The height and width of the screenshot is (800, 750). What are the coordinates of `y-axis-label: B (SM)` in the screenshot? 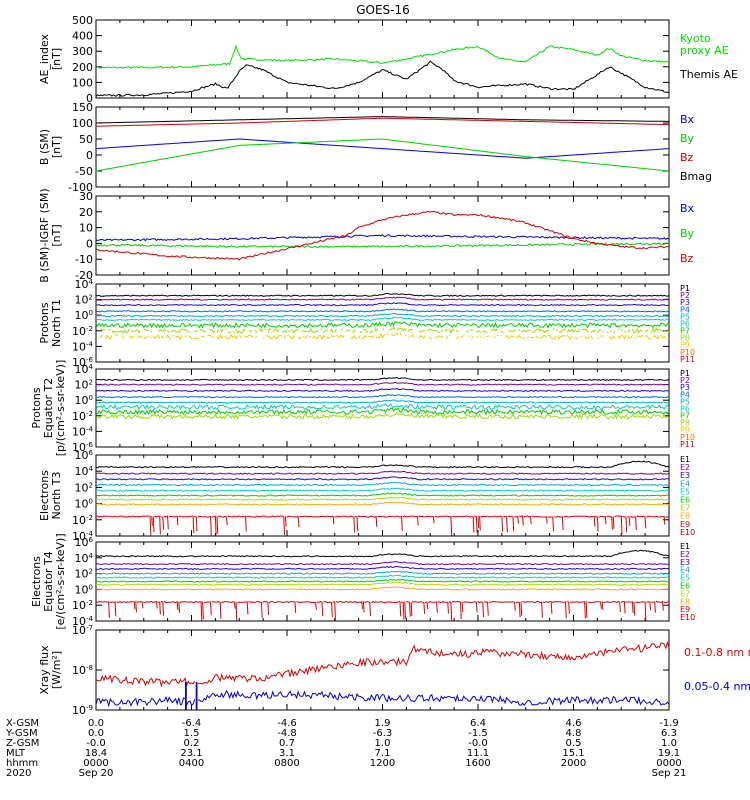 It's located at (44, 147).